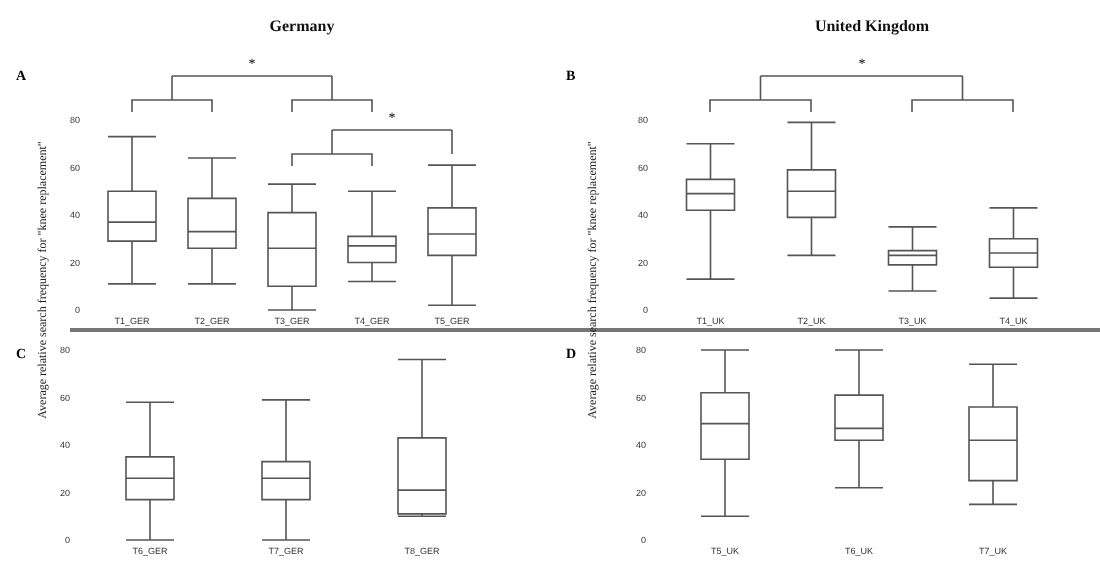 The image size is (1100, 570). I want to click on chart-title: Germany, so click(302, 26).